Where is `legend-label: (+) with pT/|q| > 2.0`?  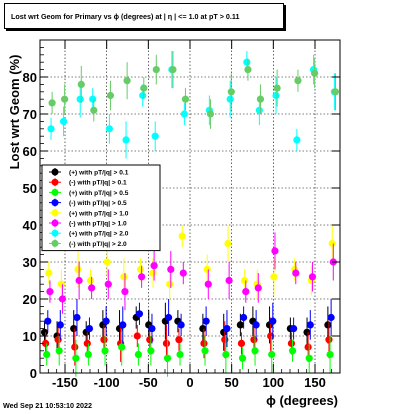 legend-label: (+) with pT/|q| > 2.0 is located at coordinates (99, 234).